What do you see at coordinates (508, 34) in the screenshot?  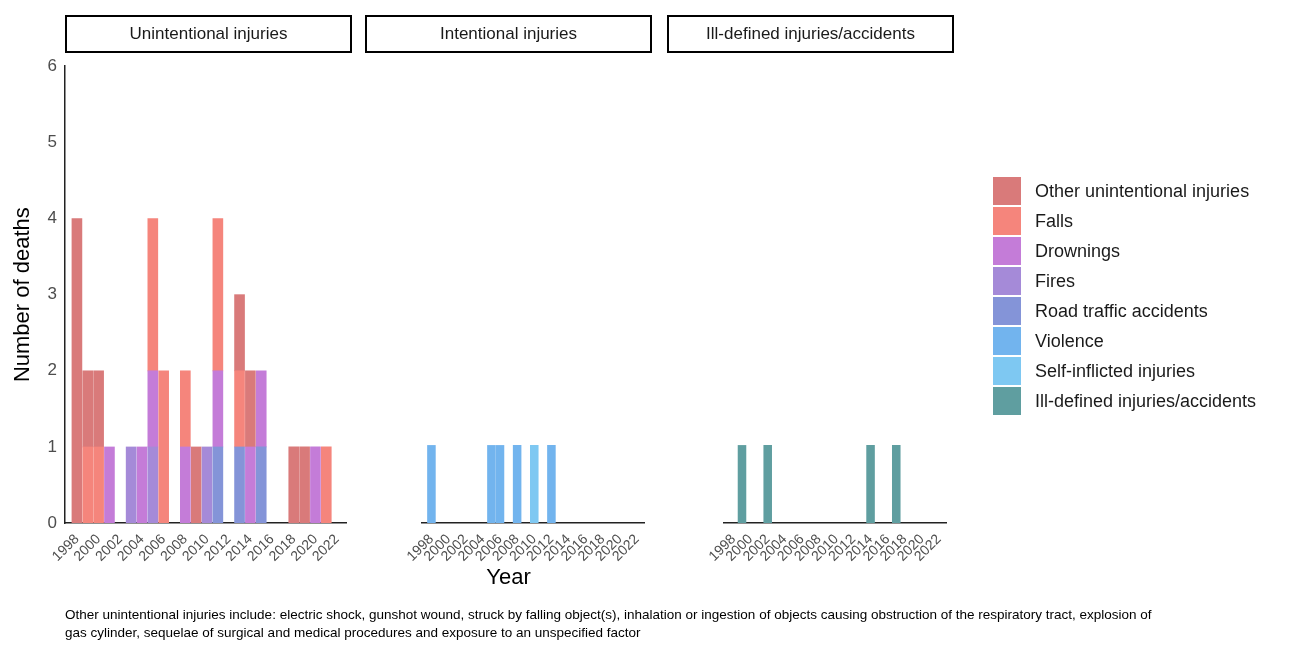 I see `chart-title: Intentional injuries` at bounding box center [508, 34].